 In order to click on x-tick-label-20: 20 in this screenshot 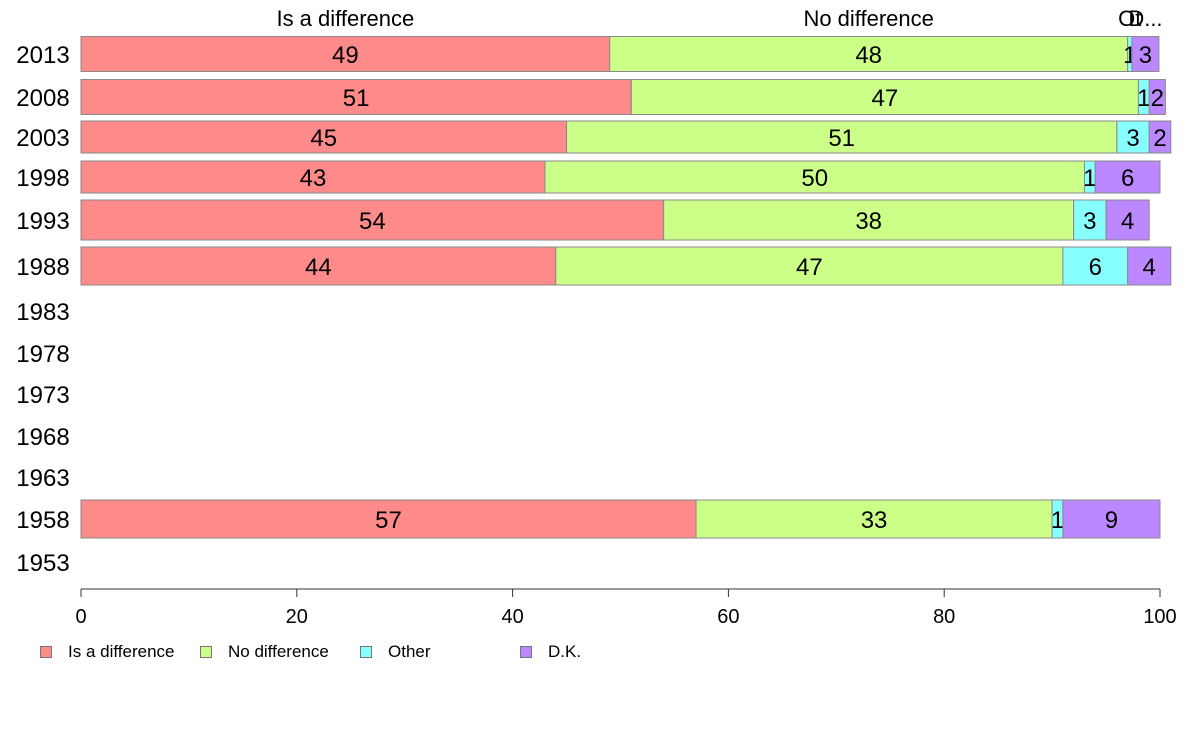, I will do `click(297, 617)`.